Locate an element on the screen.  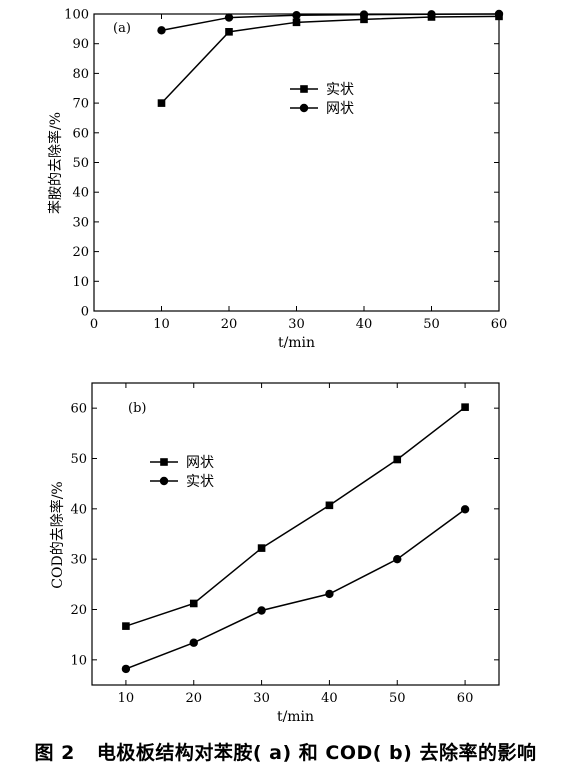
panel-b-x-tick-label: 50 is located at coordinates (397, 698).